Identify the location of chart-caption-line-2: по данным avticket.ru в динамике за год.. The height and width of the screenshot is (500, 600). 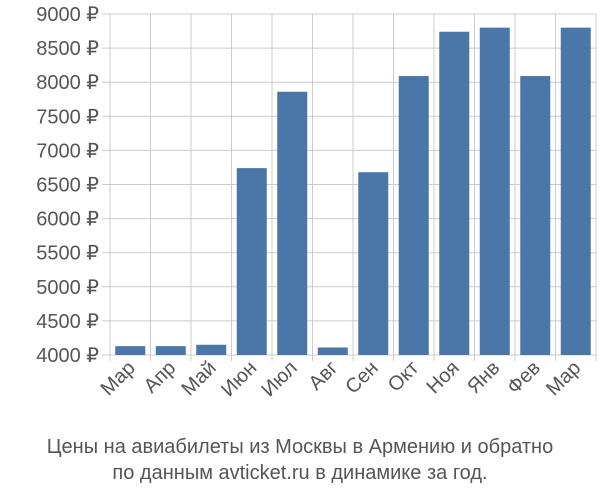
(300, 473).